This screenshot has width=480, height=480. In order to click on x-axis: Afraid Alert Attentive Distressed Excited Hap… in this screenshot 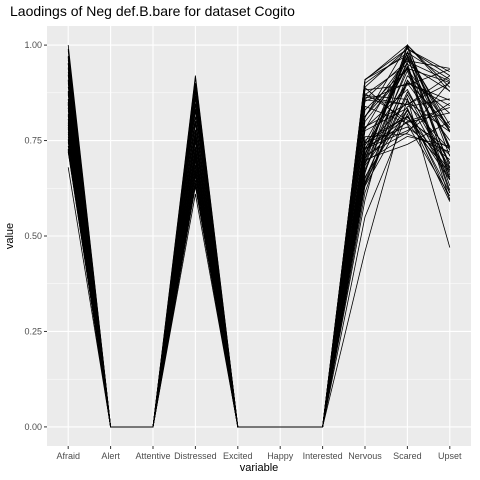, I will do `click(259, 453)`.